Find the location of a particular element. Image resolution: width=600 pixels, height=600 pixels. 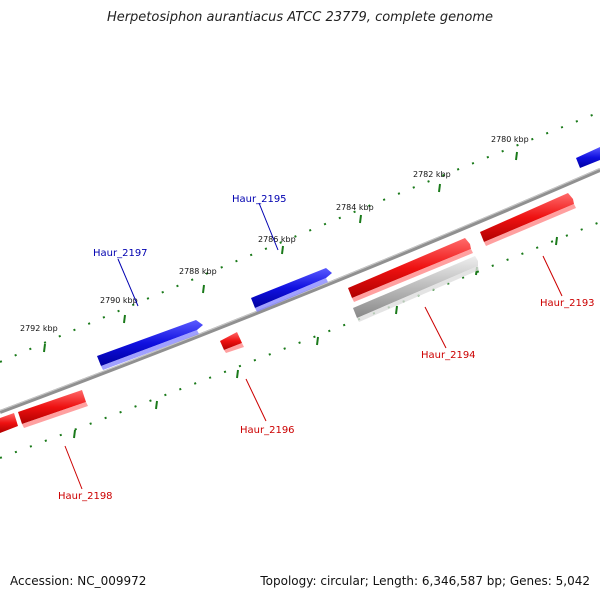

tick-label: 2790 kbp is located at coordinates (119, 300).